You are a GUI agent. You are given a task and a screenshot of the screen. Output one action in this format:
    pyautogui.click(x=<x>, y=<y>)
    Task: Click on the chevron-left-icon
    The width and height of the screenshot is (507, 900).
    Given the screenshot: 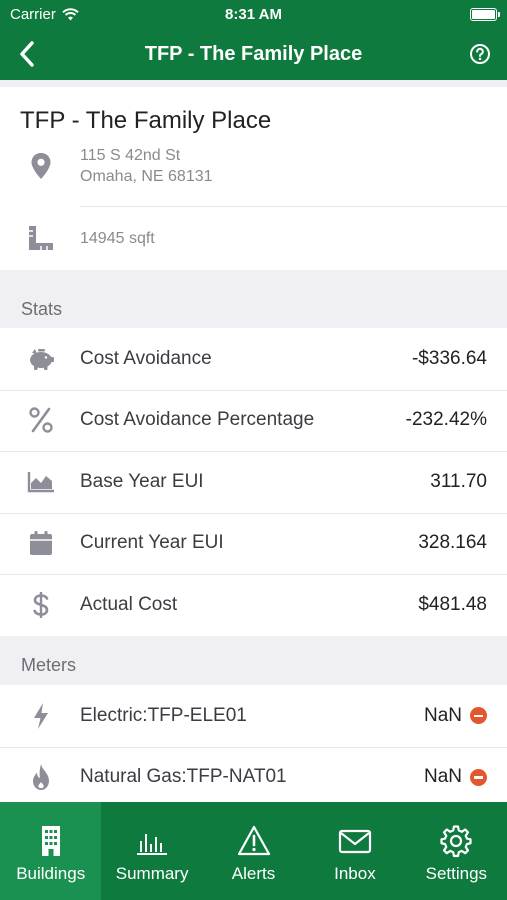 What is the action you would take?
    pyautogui.click(x=27, y=54)
    